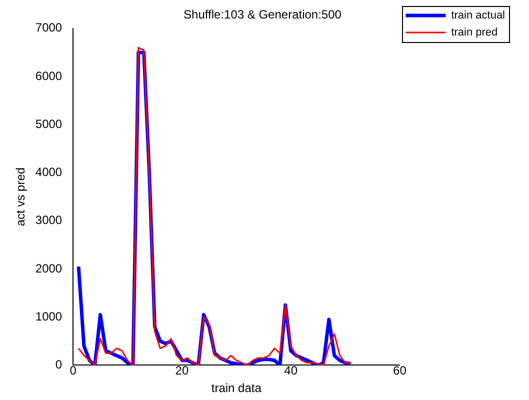 Image resolution: width=529 pixels, height=400 pixels. Describe the element at coordinates (182, 371) in the screenshot. I see `x-tick-label: 20` at that location.